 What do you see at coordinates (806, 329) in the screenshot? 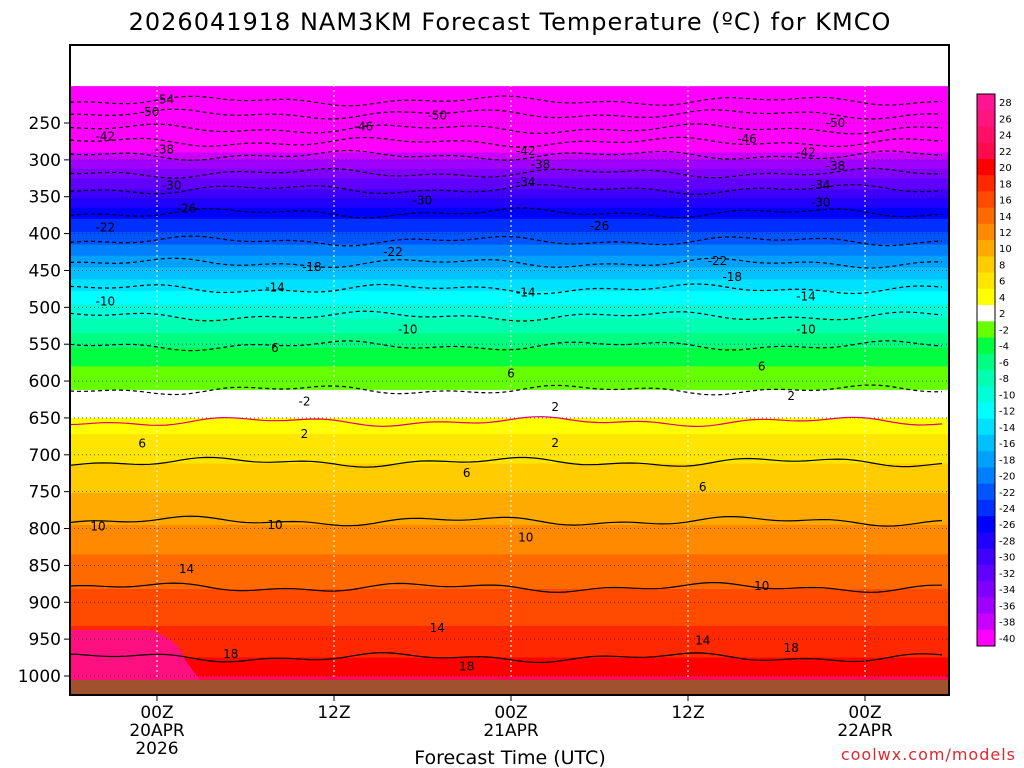
I see `contour-label: -10` at bounding box center [806, 329].